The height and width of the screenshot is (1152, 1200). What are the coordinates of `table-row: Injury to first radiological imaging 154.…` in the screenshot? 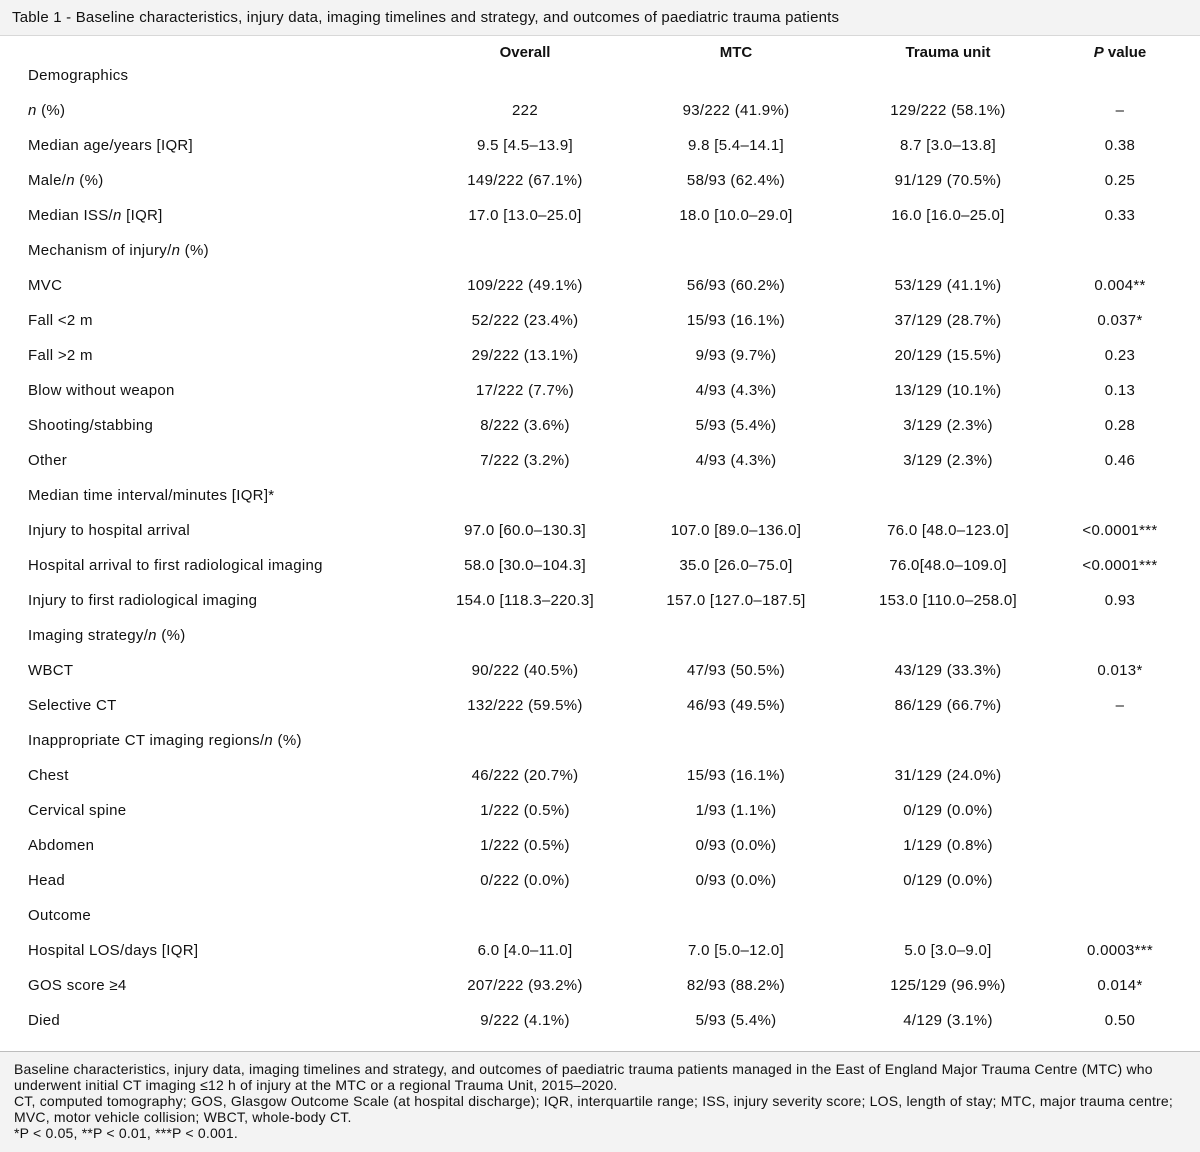 It's located at (600, 603).